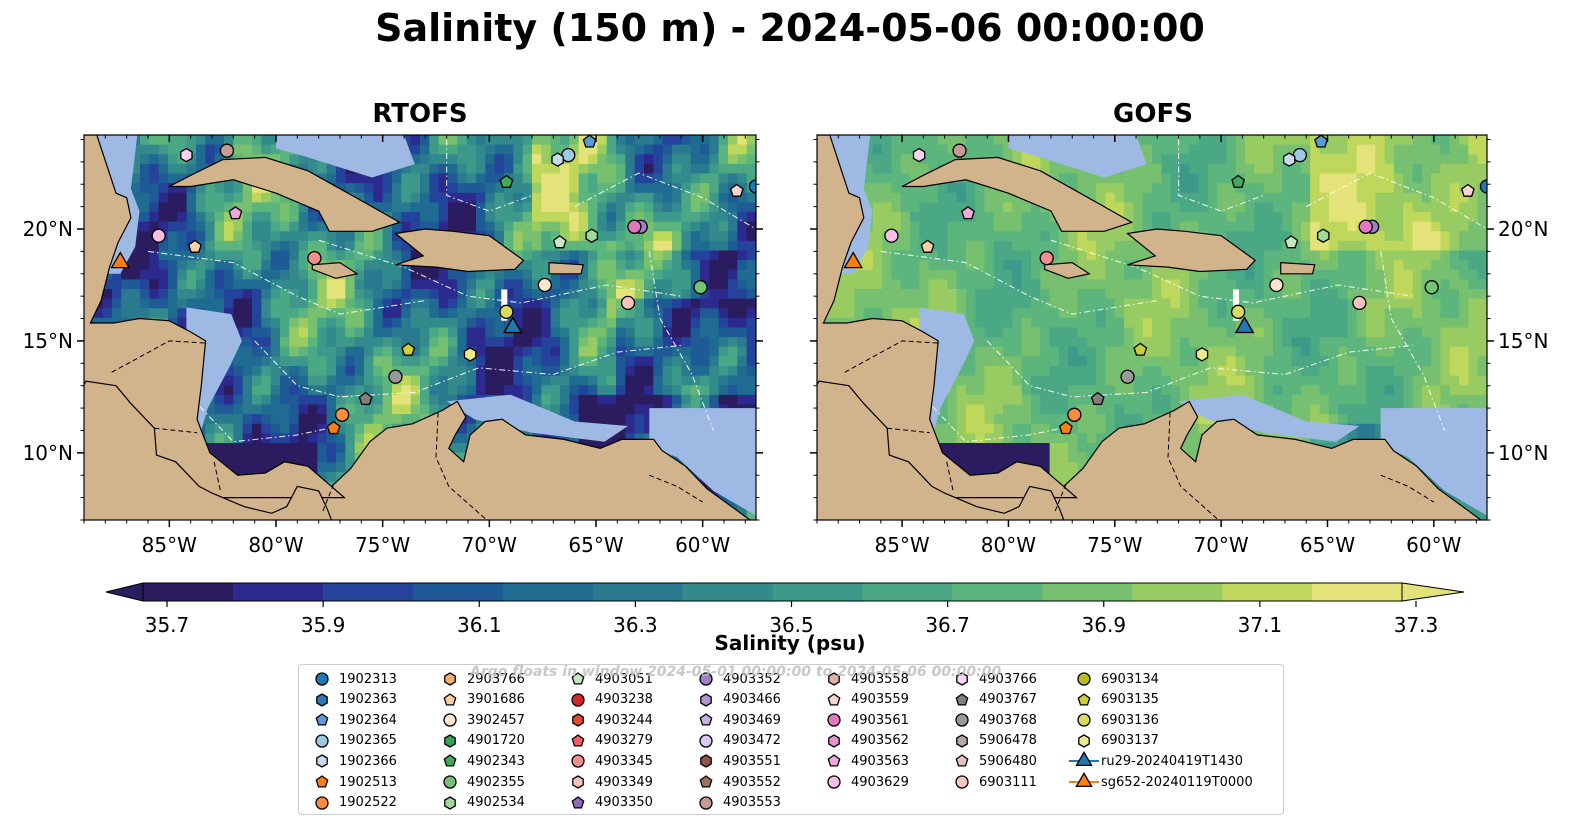 The width and height of the screenshot is (1580, 829). Describe the element at coordinates (1260, 625) in the screenshot. I see `colorbar-tick-label: 37.1` at that location.